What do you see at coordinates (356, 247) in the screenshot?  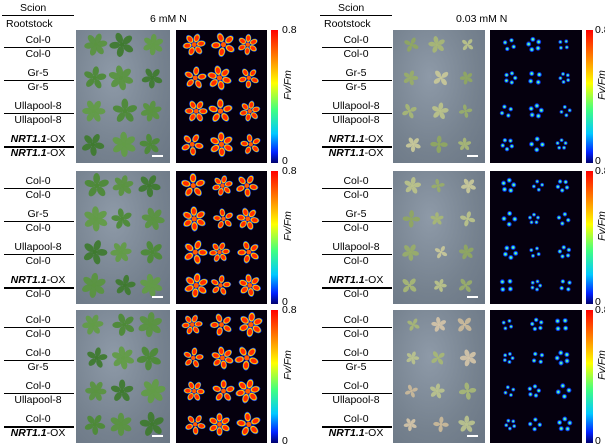 I see `scion-label: Ullapool-8` at bounding box center [356, 247].